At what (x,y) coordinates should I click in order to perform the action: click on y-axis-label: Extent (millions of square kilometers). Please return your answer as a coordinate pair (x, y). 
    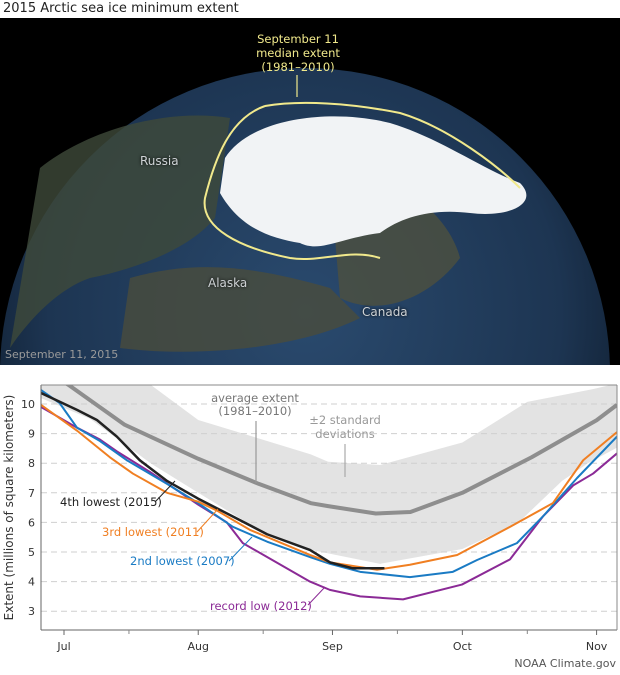
    Looking at the image, I should click on (9, 508).